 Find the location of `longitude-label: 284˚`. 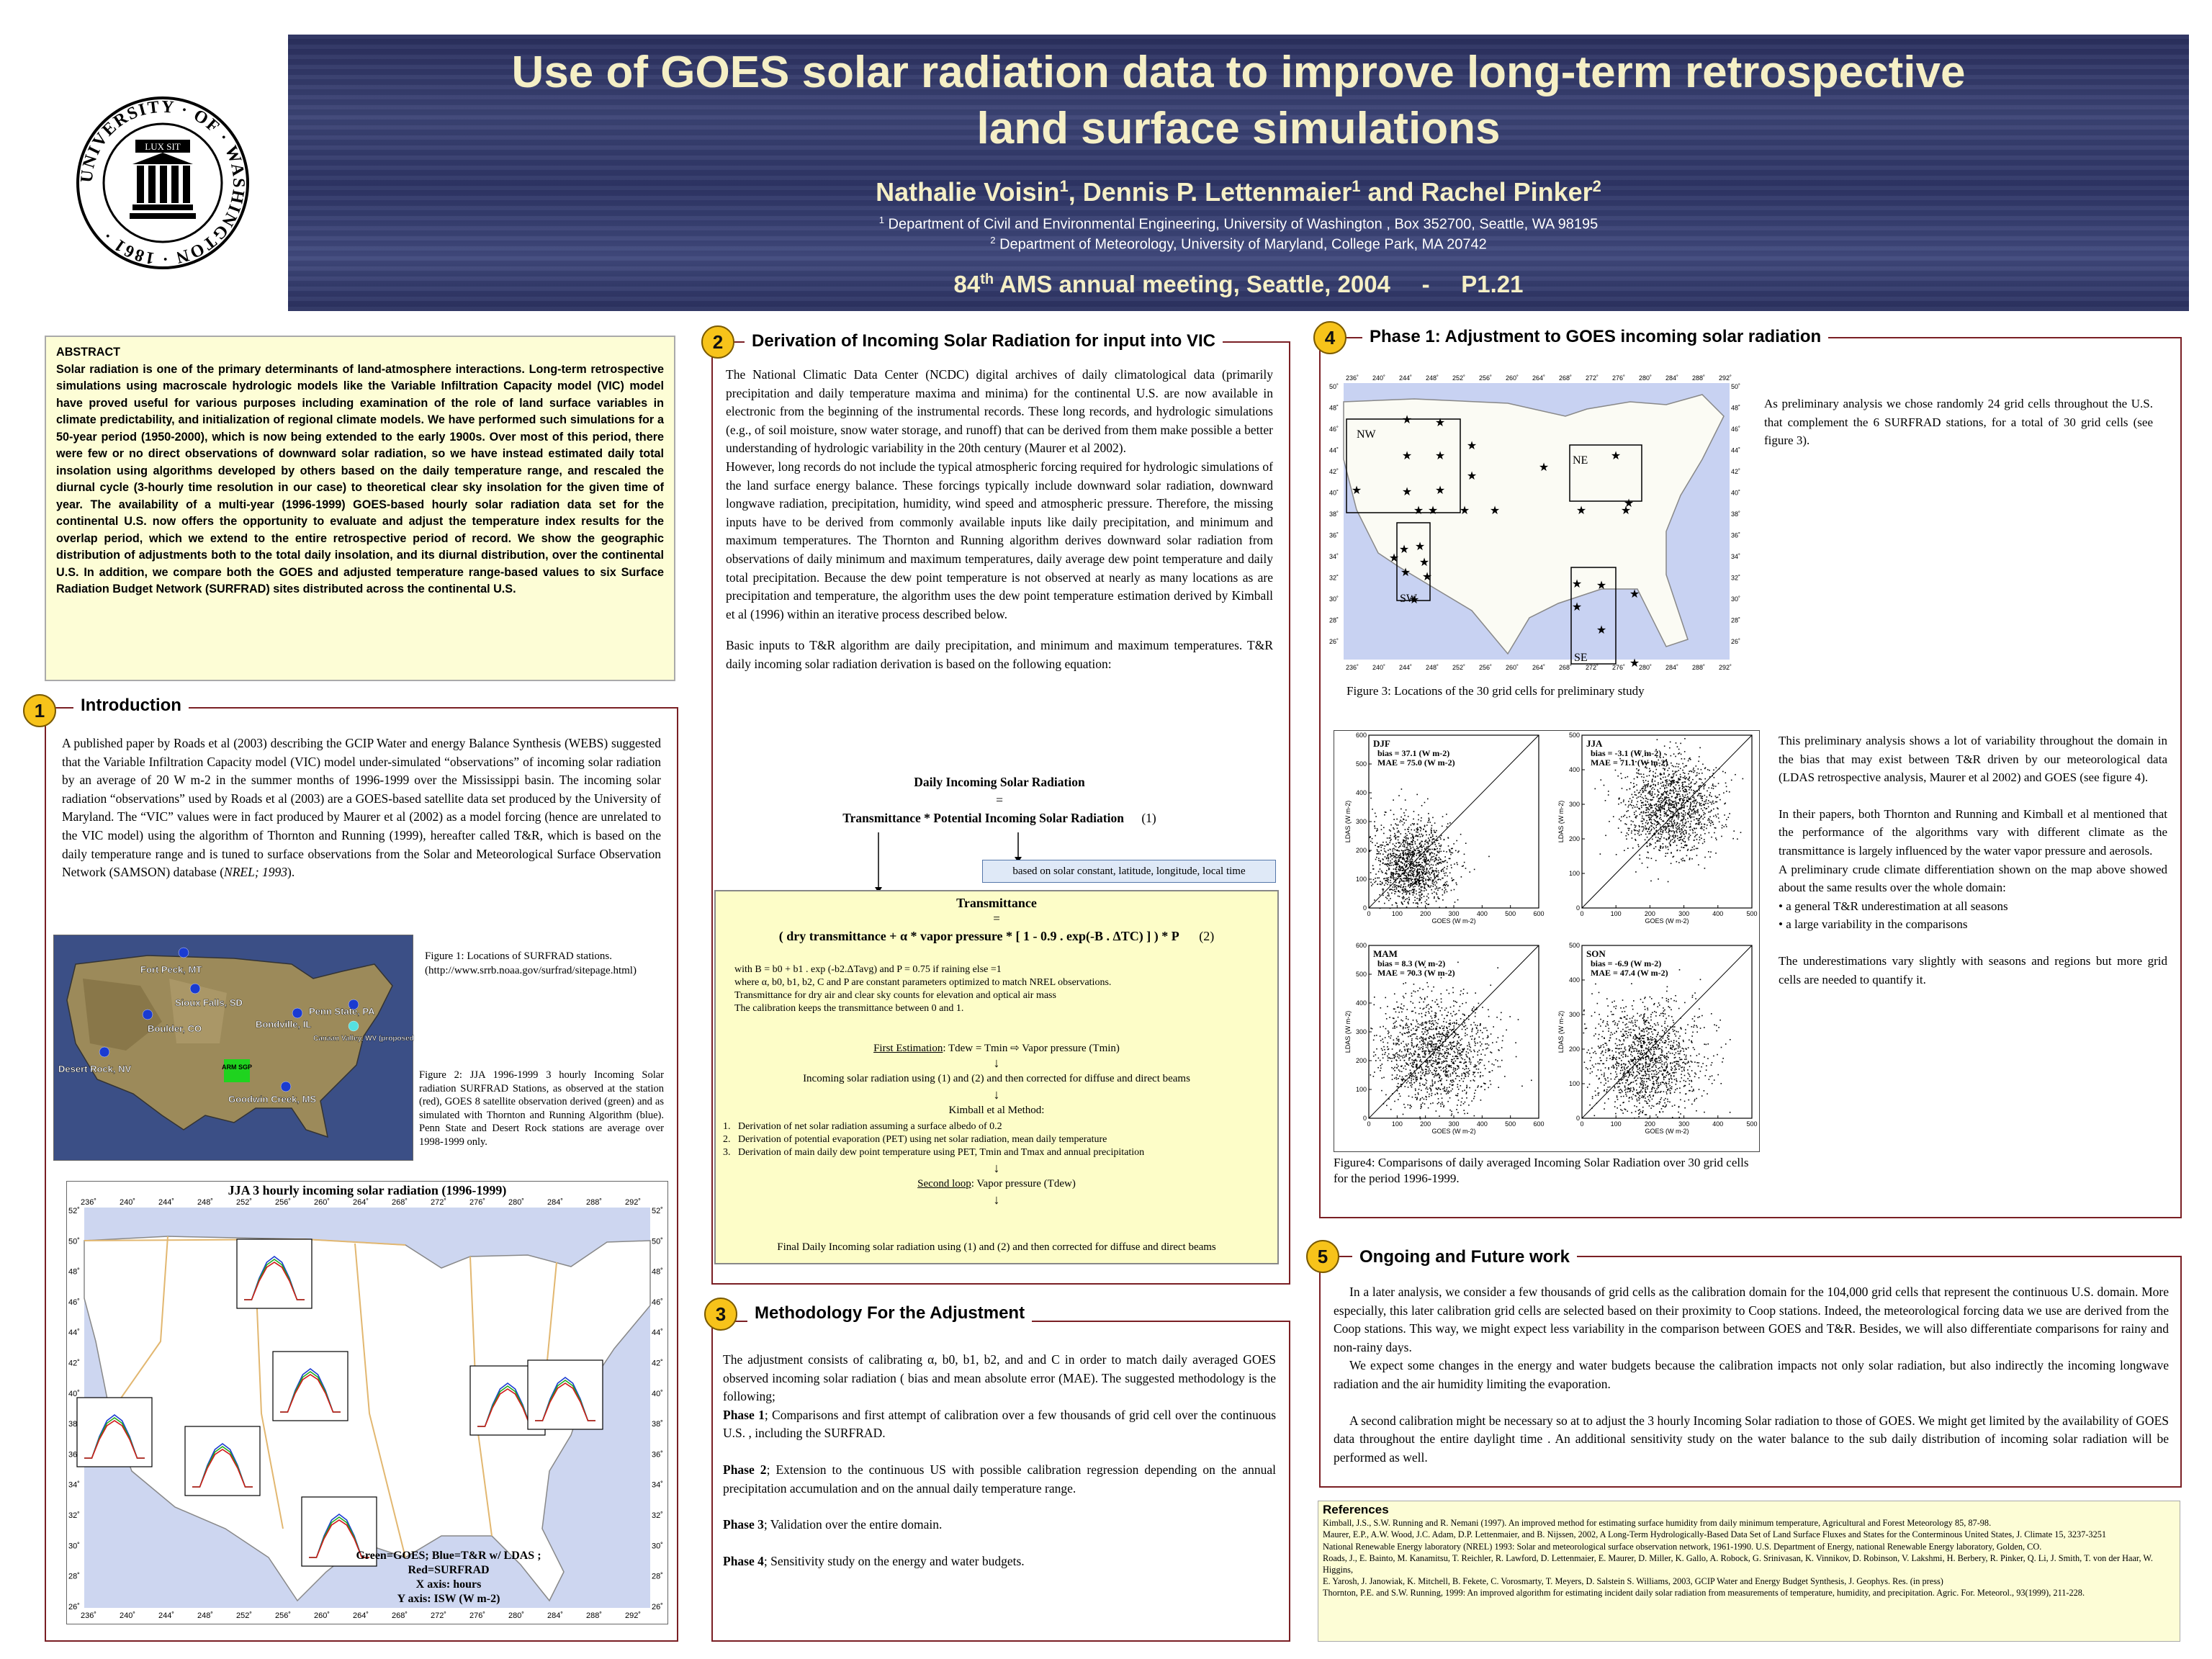

longitude-label: 284˚ is located at coordinates (1671, 667).